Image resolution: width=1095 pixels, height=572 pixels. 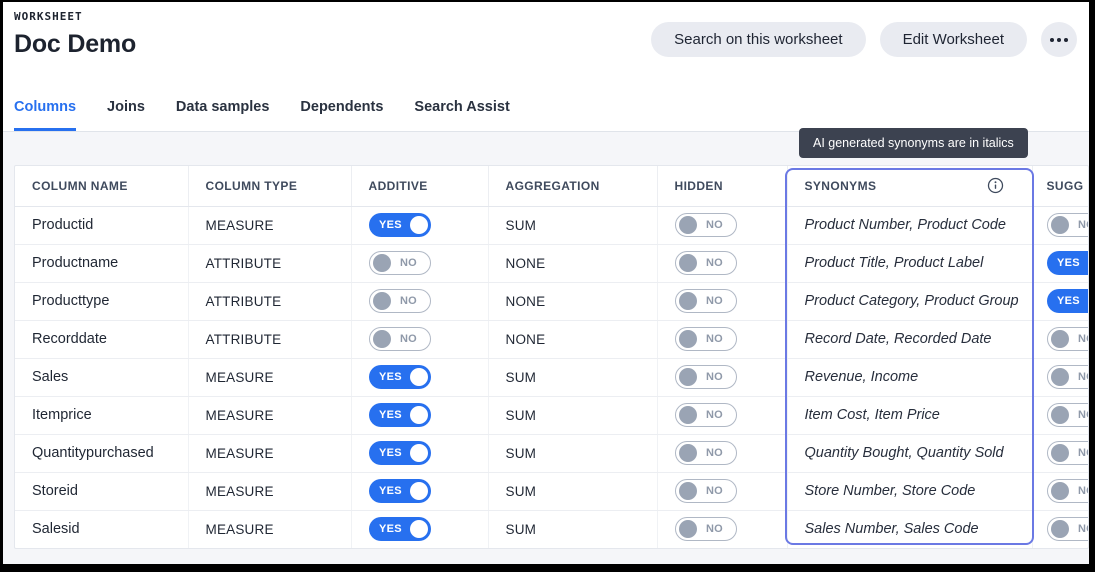 I want to click on cell-suggestions: YES, so click(x=1060, y=263).